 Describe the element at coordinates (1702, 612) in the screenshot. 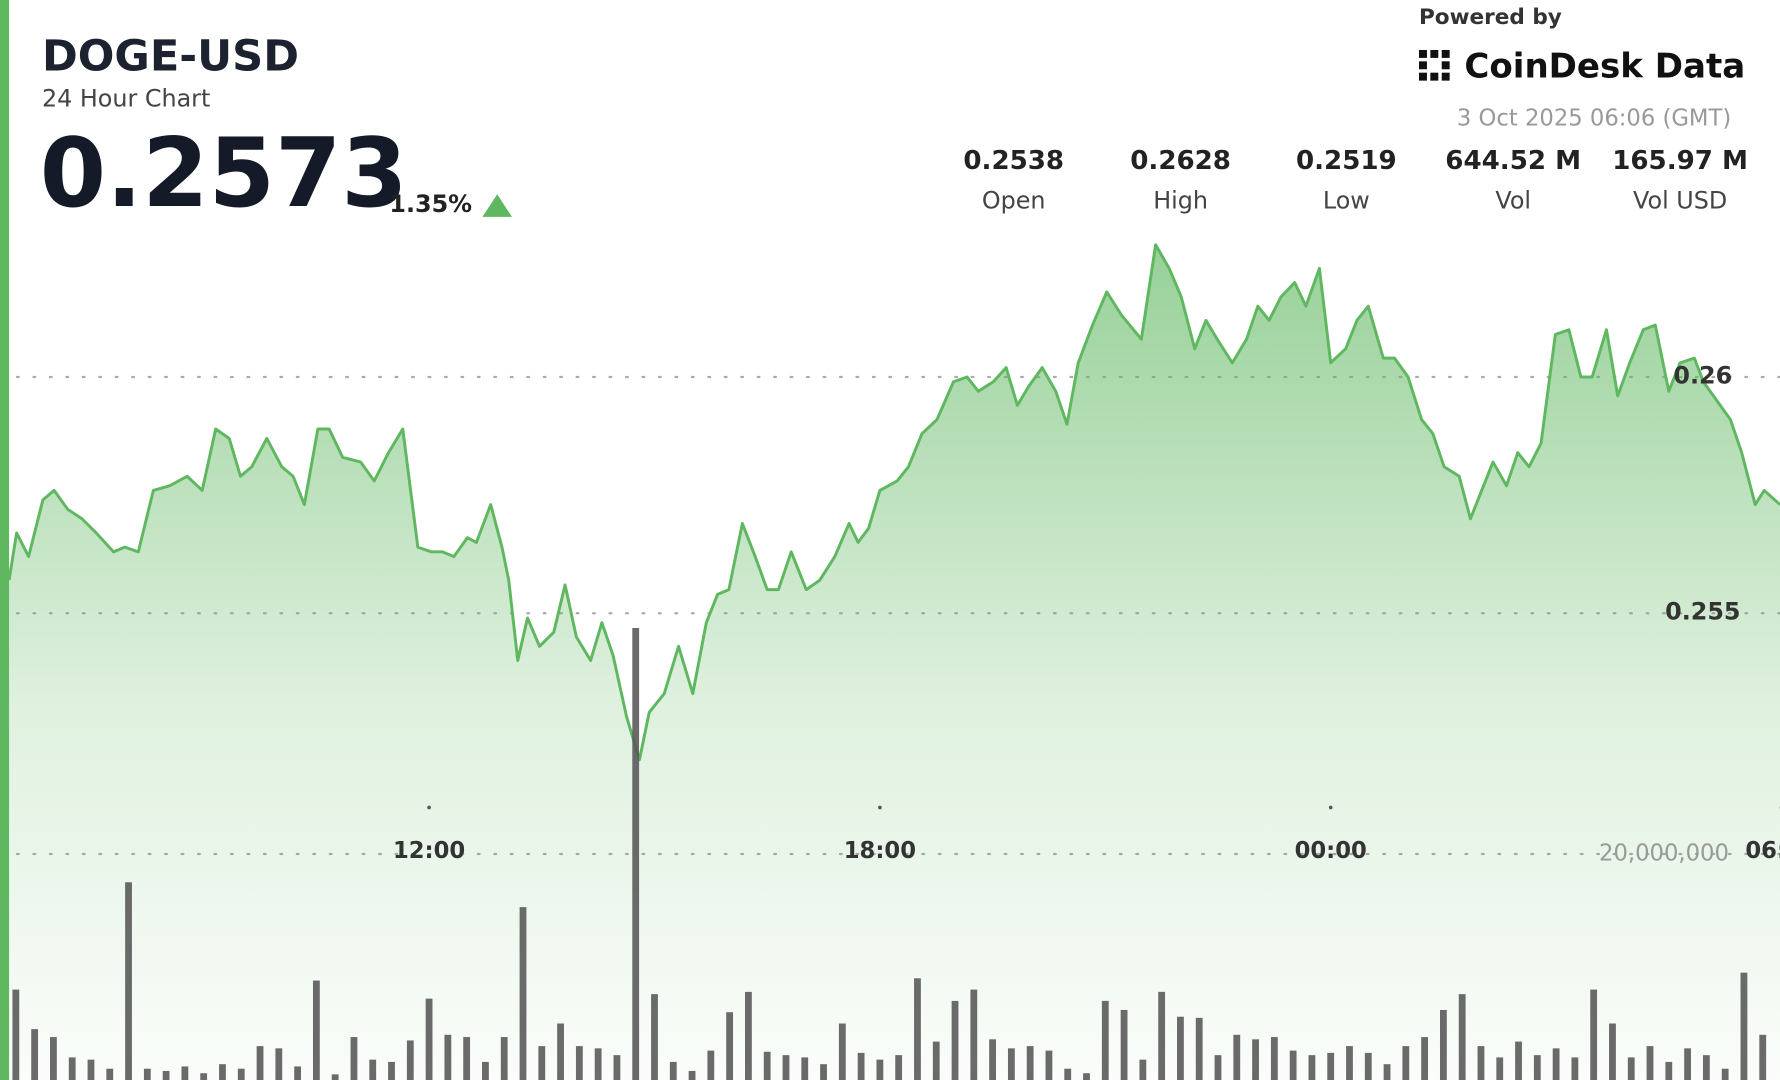

I see `y-tick-label: 0.255` at that location.